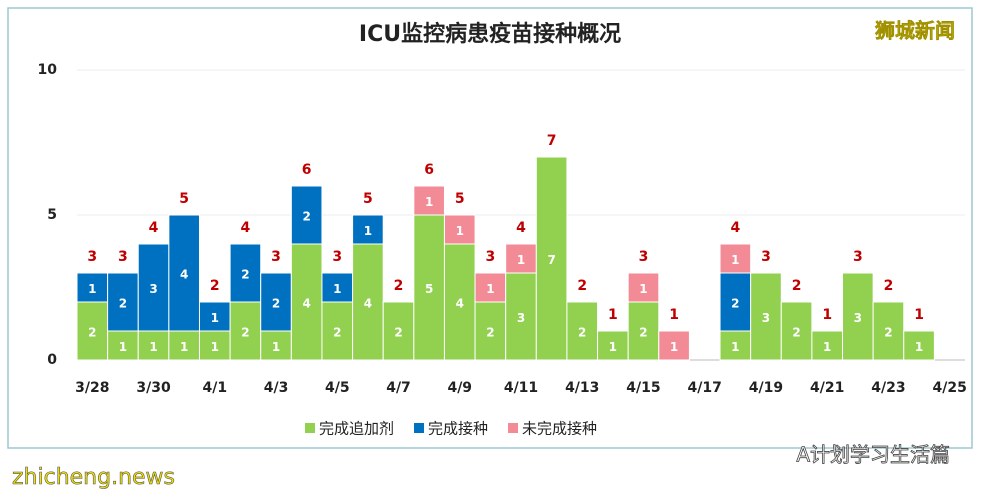 This screenshot has width=981, height=501. I want to click on legend-label: 完成追加剂, so click(356, 429).